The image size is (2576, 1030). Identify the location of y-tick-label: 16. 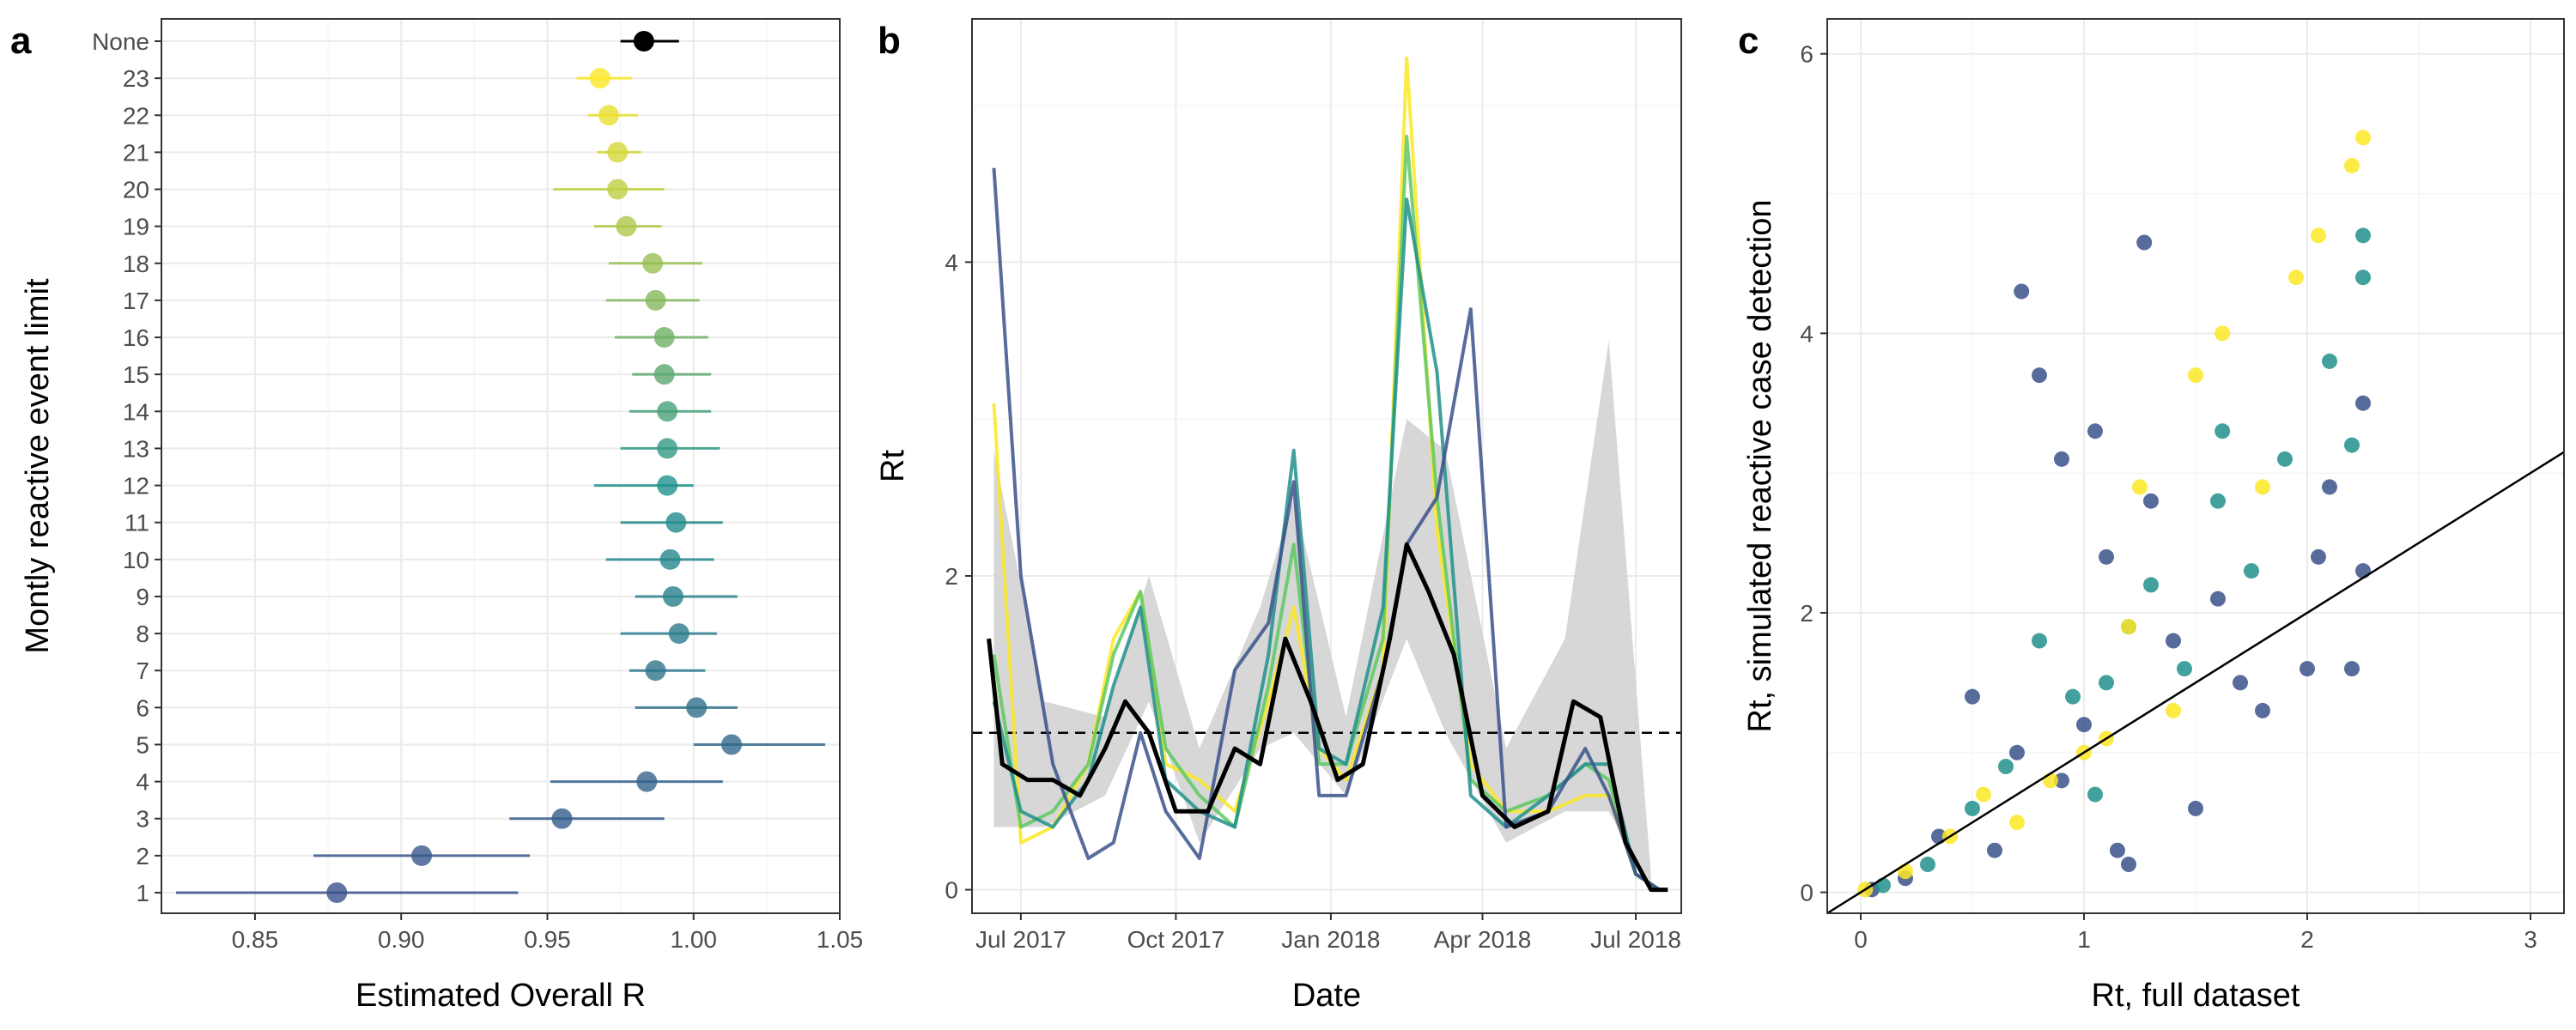
(136, 337).